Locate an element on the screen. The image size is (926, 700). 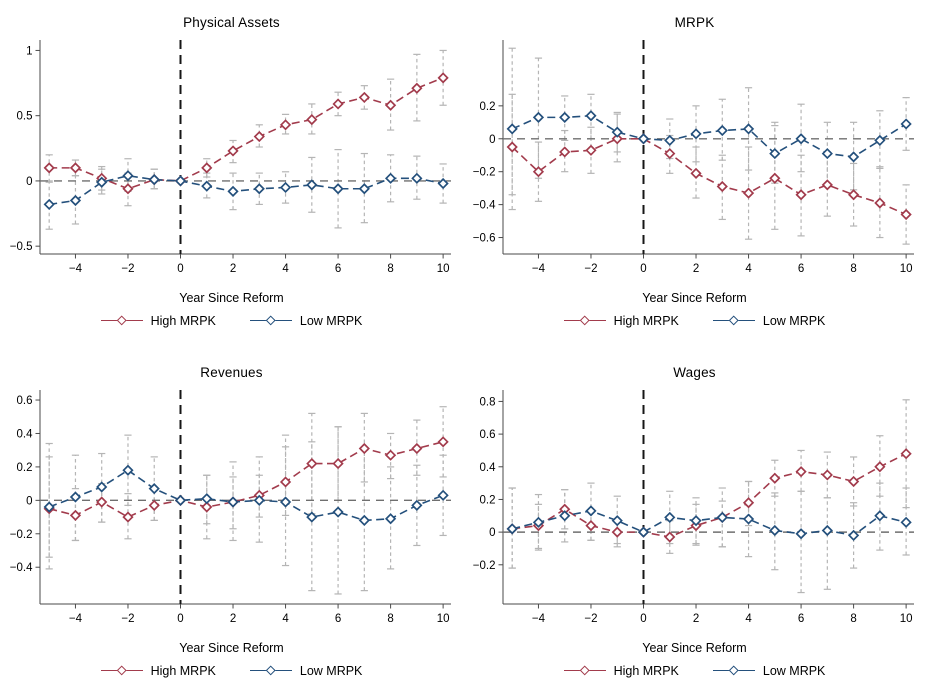
svg-text: −0.5 is located at coordinates (21, 247).